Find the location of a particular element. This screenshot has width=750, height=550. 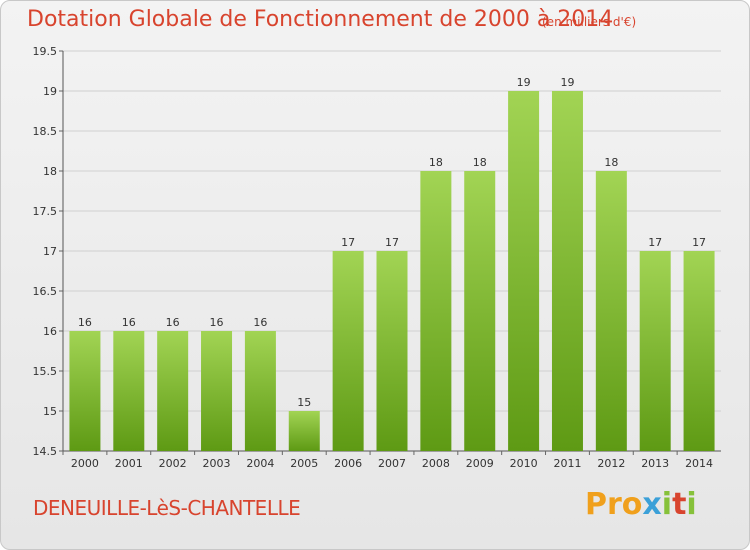

y-tick-label: 17.5 is located at coordinates (45, 211).